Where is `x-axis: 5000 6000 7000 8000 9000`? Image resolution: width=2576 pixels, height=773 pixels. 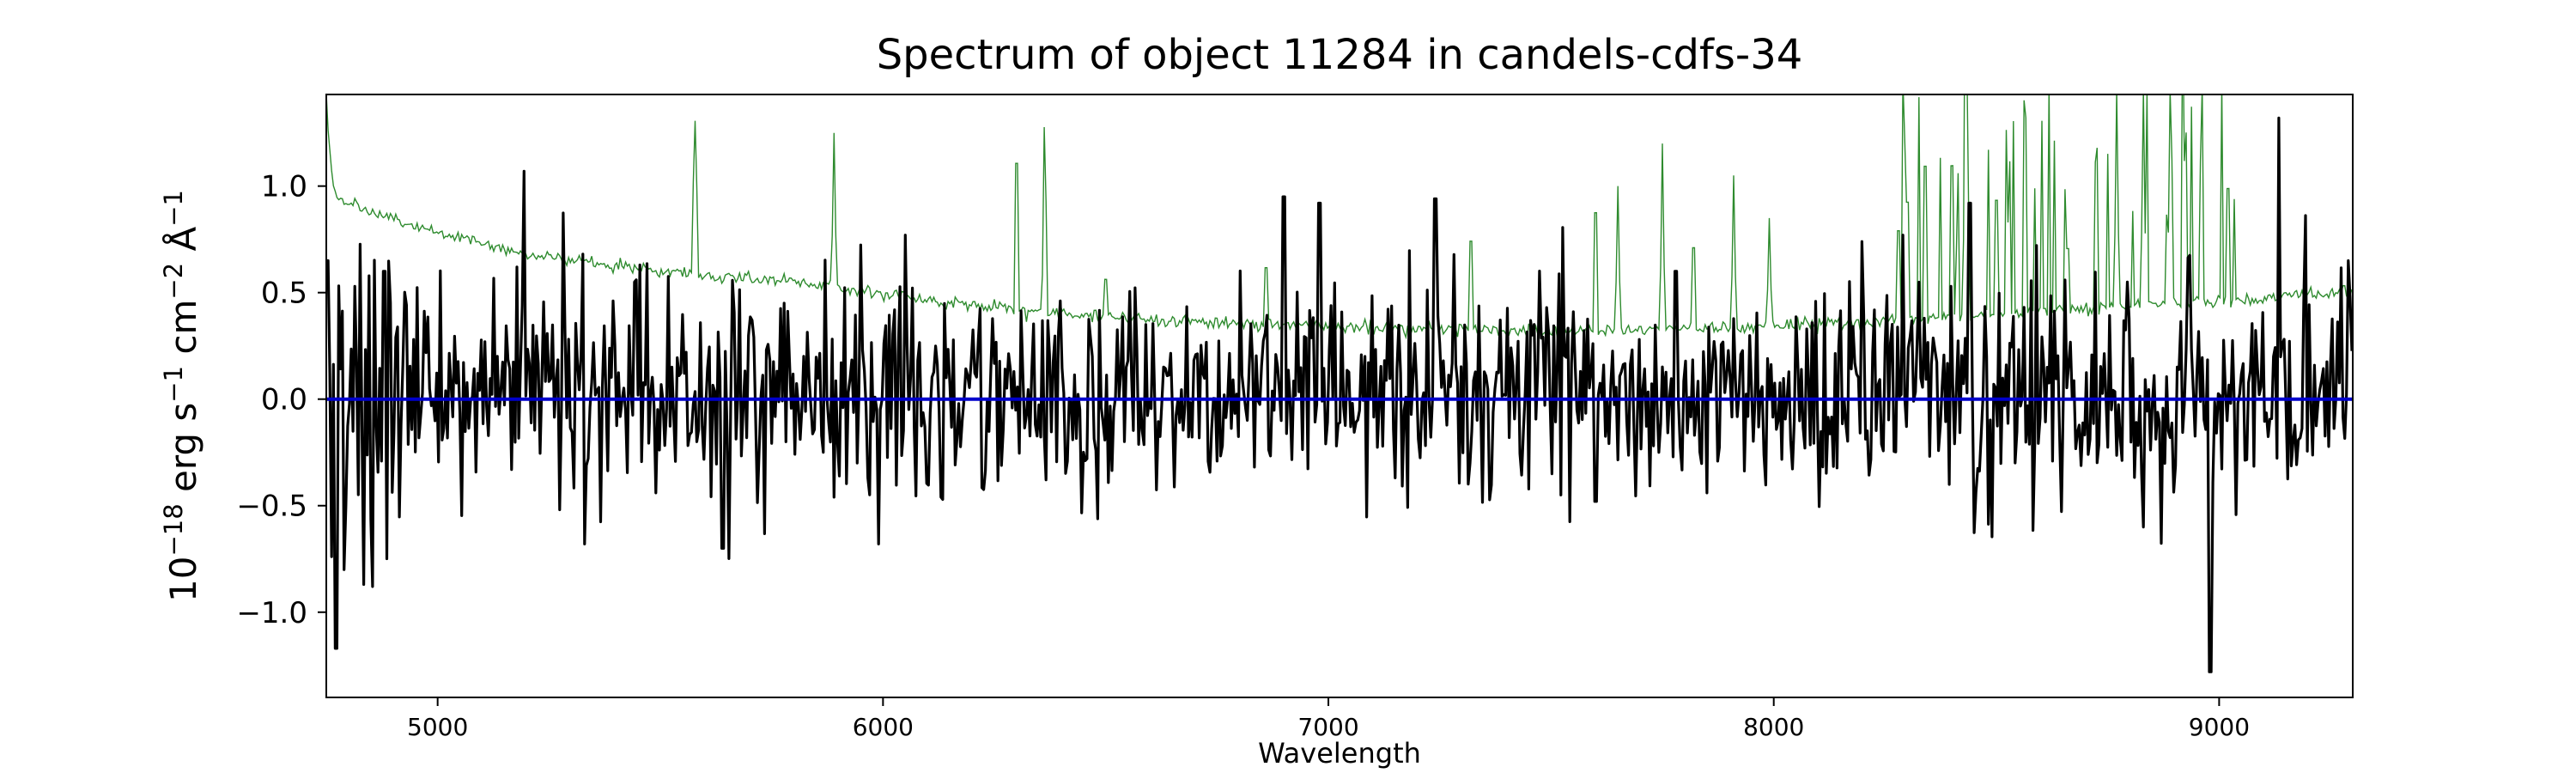 x-axis: 5000 6000 7000 8000 9000 is located at coordinates (1328, 719).